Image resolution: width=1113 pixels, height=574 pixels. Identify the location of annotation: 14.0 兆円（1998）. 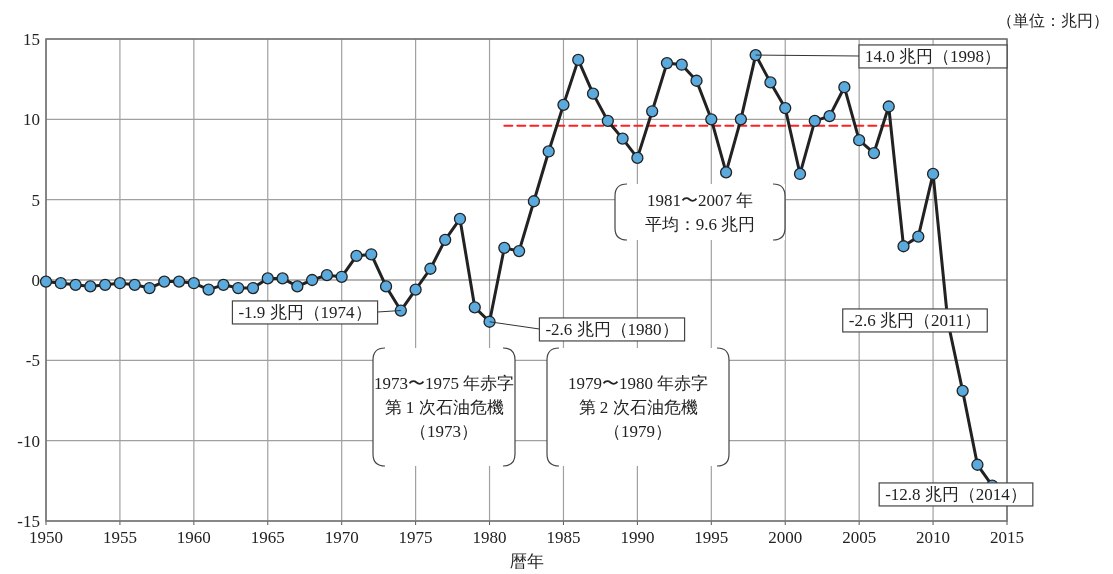
(933, 56).